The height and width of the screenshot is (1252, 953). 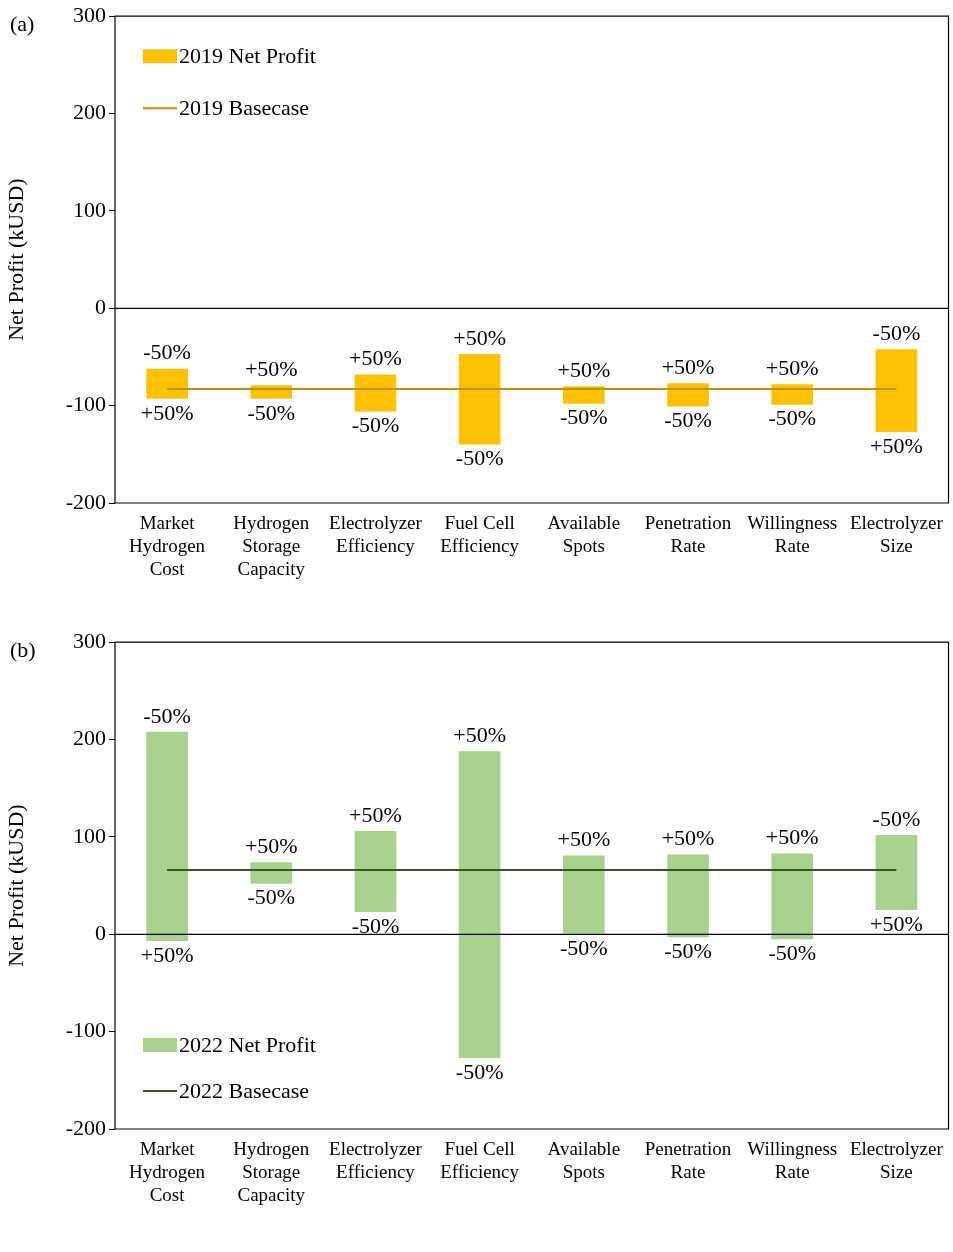 I want to click on legend-label: 2019 Net Profit, so click(x=247, y=55).